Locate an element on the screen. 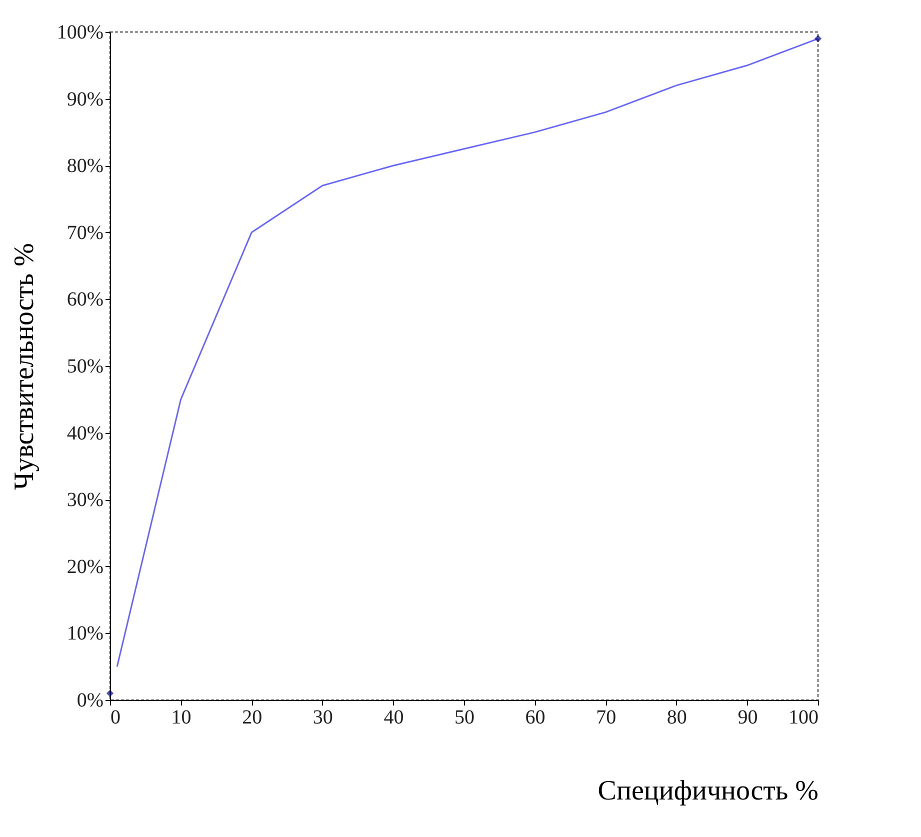 The height and width of the screenshot is (837, 921). y-tick-label: 10% is located at coordinates (85, 633).